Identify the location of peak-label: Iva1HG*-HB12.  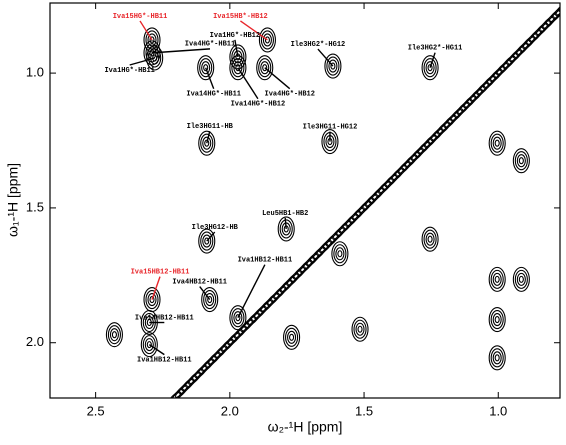
(235, 36).